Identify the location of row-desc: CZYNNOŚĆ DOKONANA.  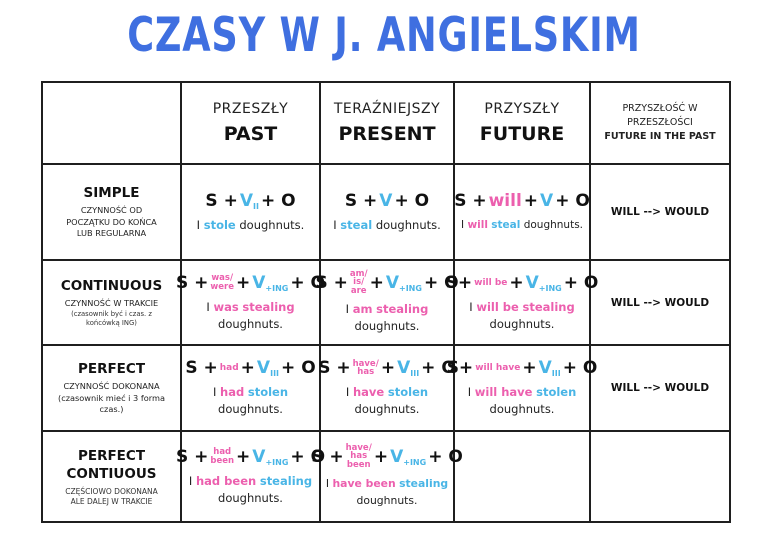
(111, 386).